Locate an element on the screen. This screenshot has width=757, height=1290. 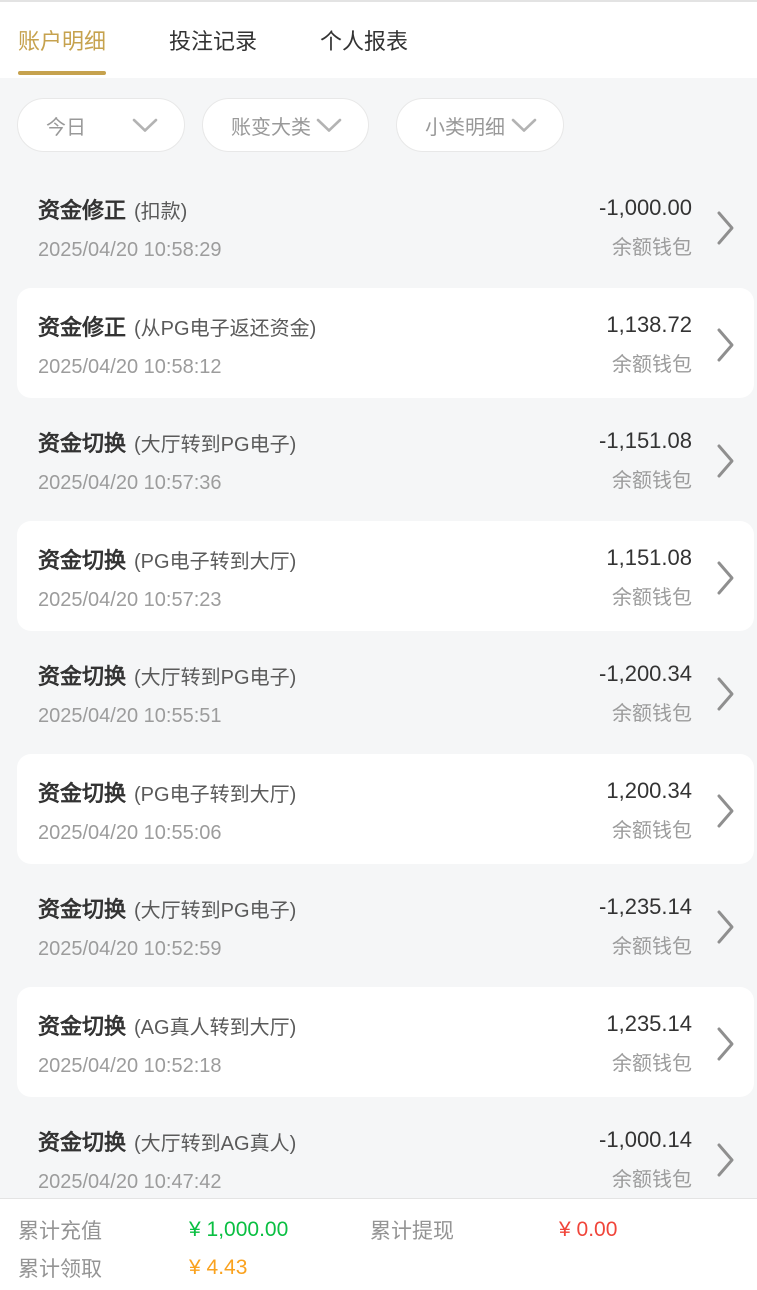
filter-label: 账变大类 is located at coordinates (271, 127).